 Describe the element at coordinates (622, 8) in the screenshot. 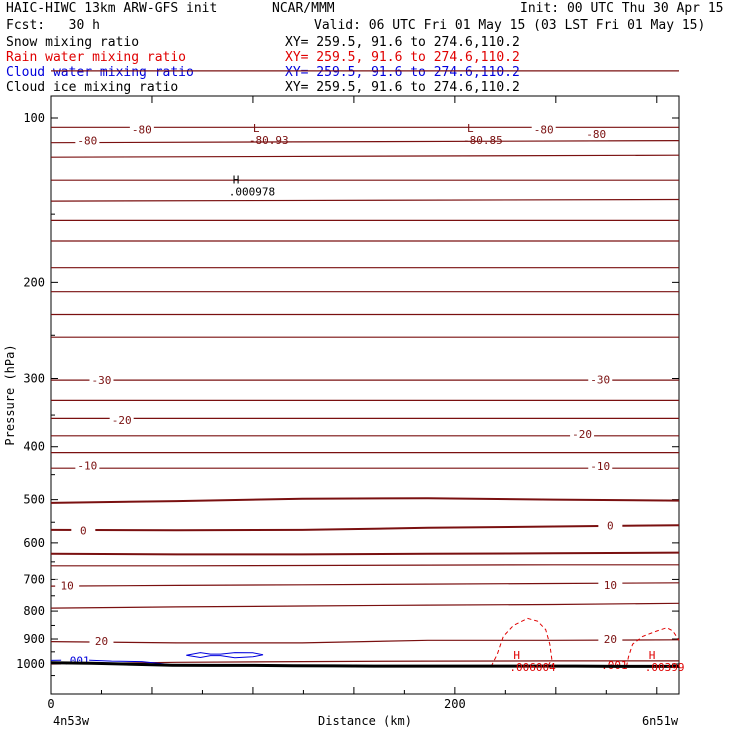

I see `init-time: Init: 00 UTC Thu 30 Apr 15` at that location.